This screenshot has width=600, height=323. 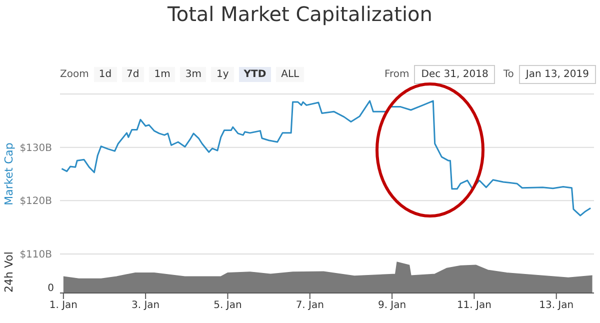 I want to click on text: Zoom, so click(x=74, y=74).